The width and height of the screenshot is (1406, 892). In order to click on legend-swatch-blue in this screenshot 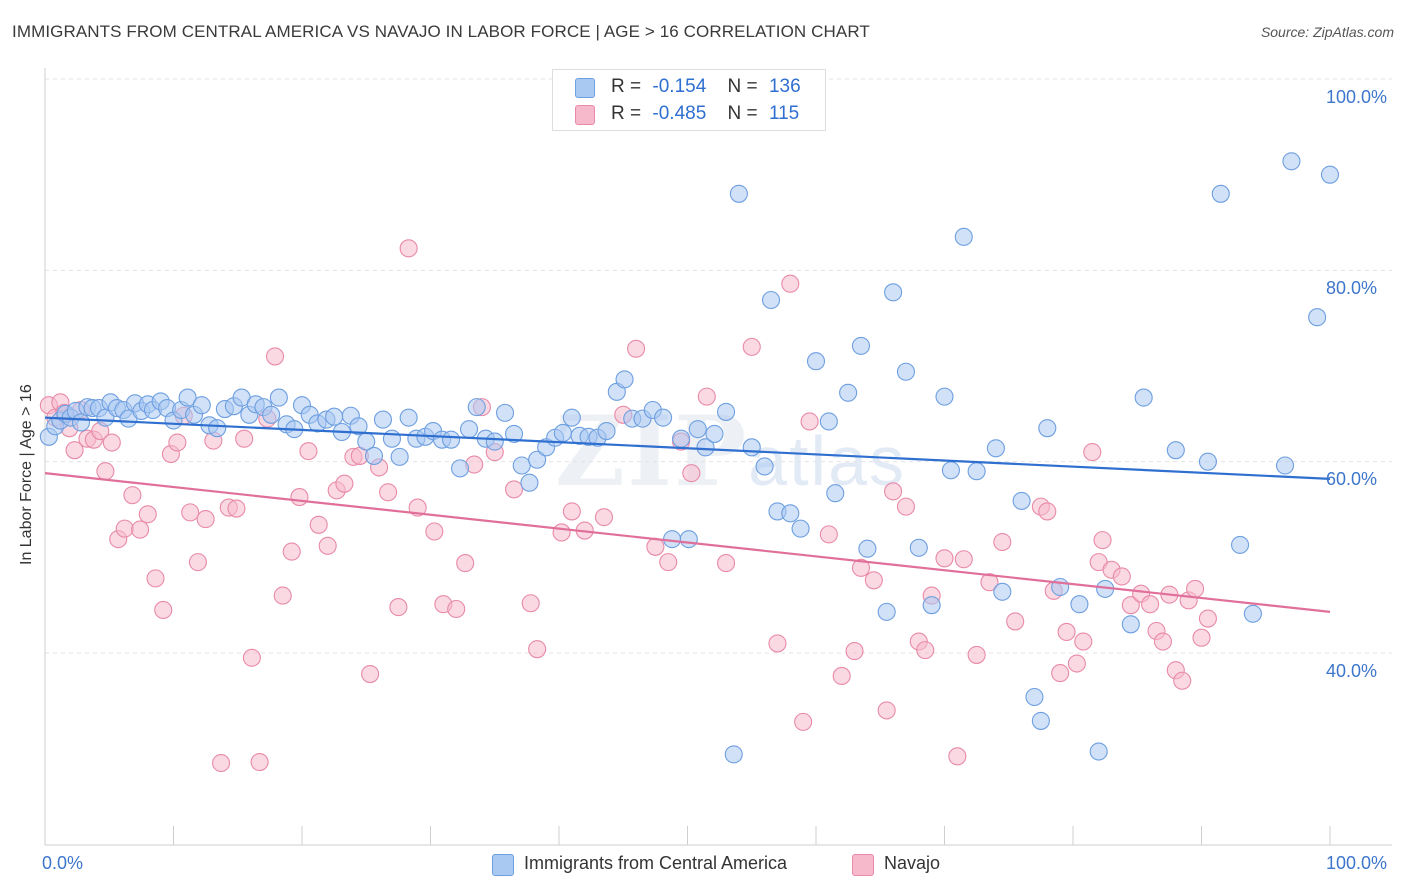, I will do `click(585, 88)`.